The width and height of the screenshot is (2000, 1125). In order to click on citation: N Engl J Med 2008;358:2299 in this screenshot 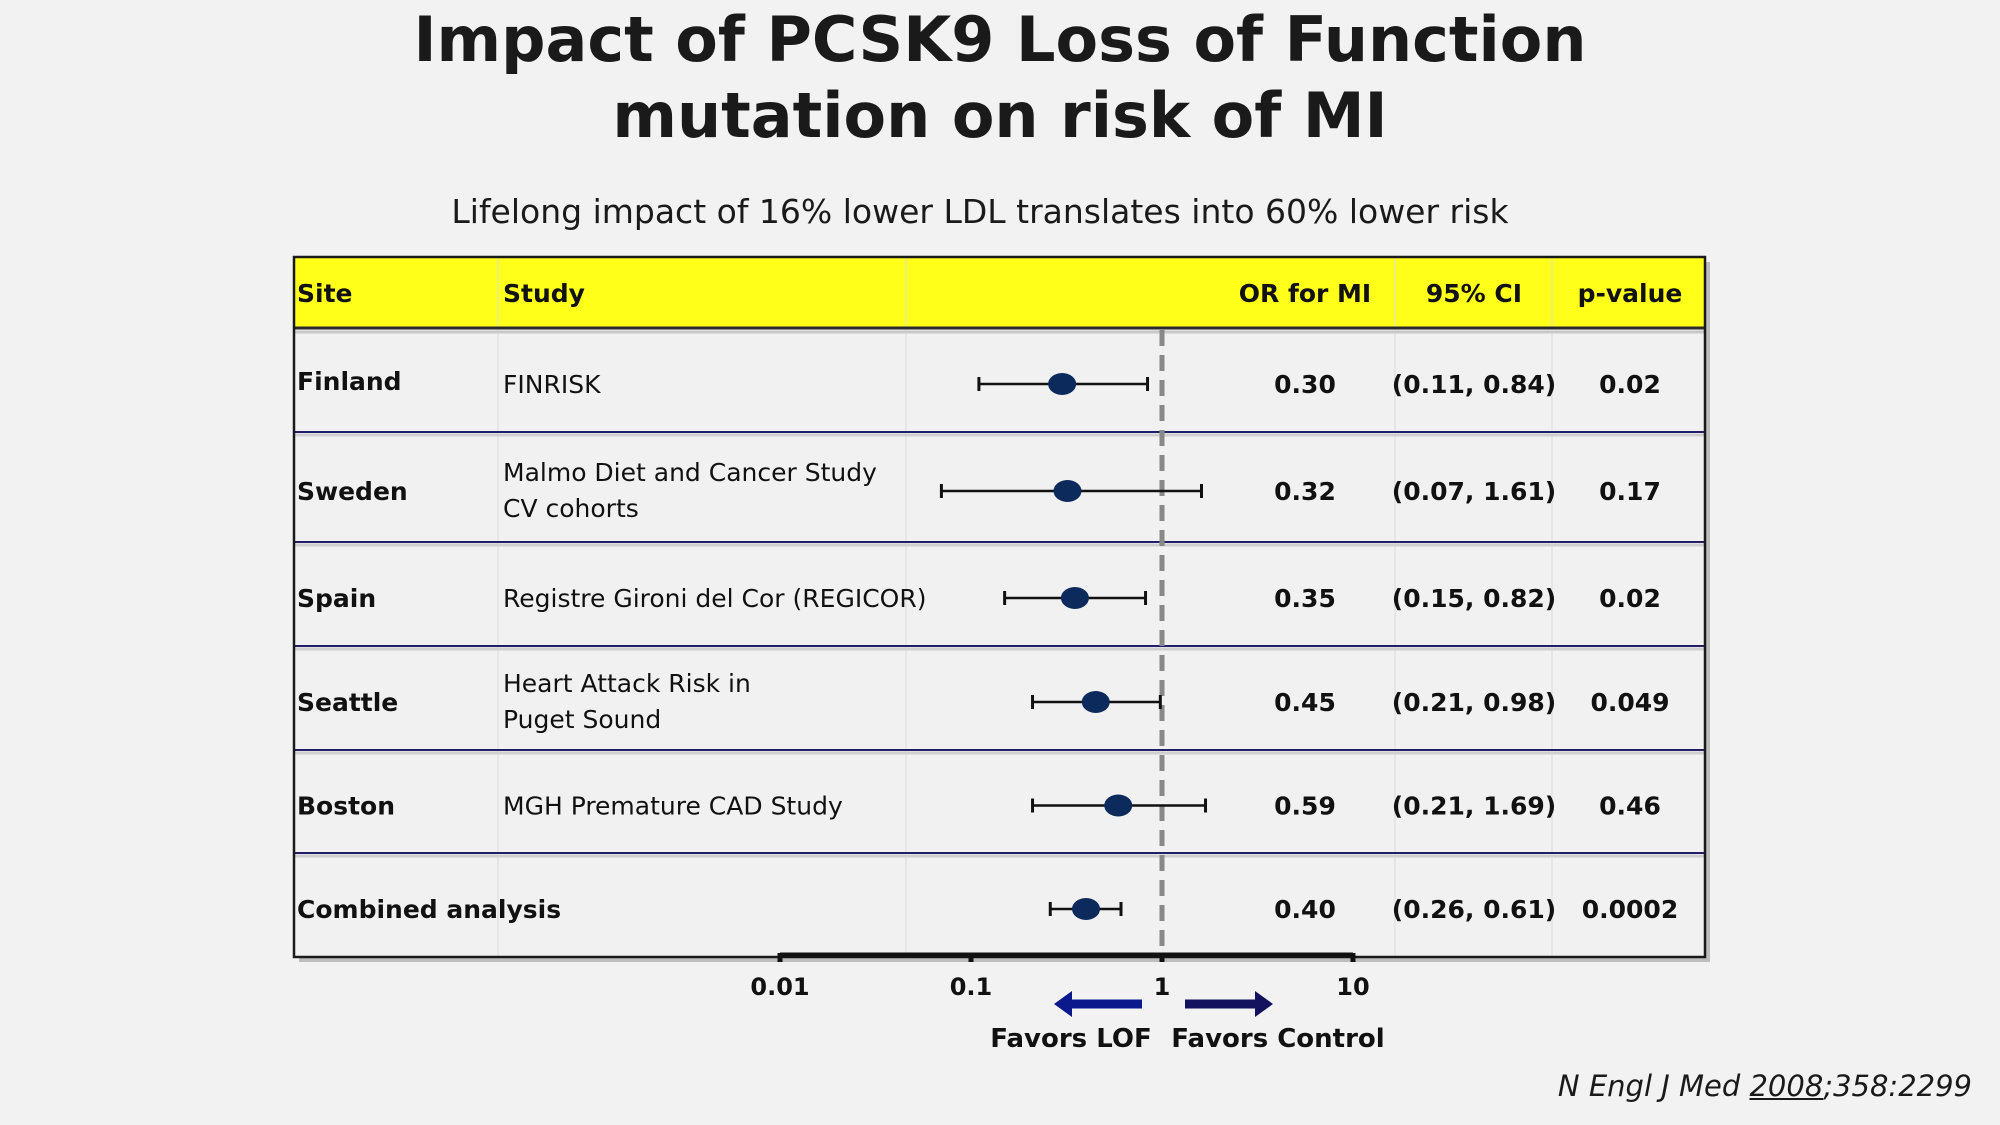, I will do `click(1765, 1086)`.